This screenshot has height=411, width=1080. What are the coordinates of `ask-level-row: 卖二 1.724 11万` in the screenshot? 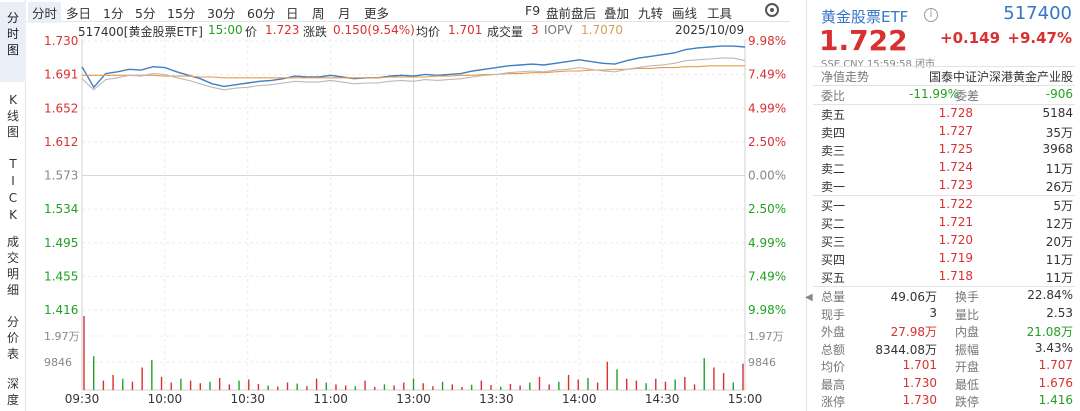 It's located at (943, 168).